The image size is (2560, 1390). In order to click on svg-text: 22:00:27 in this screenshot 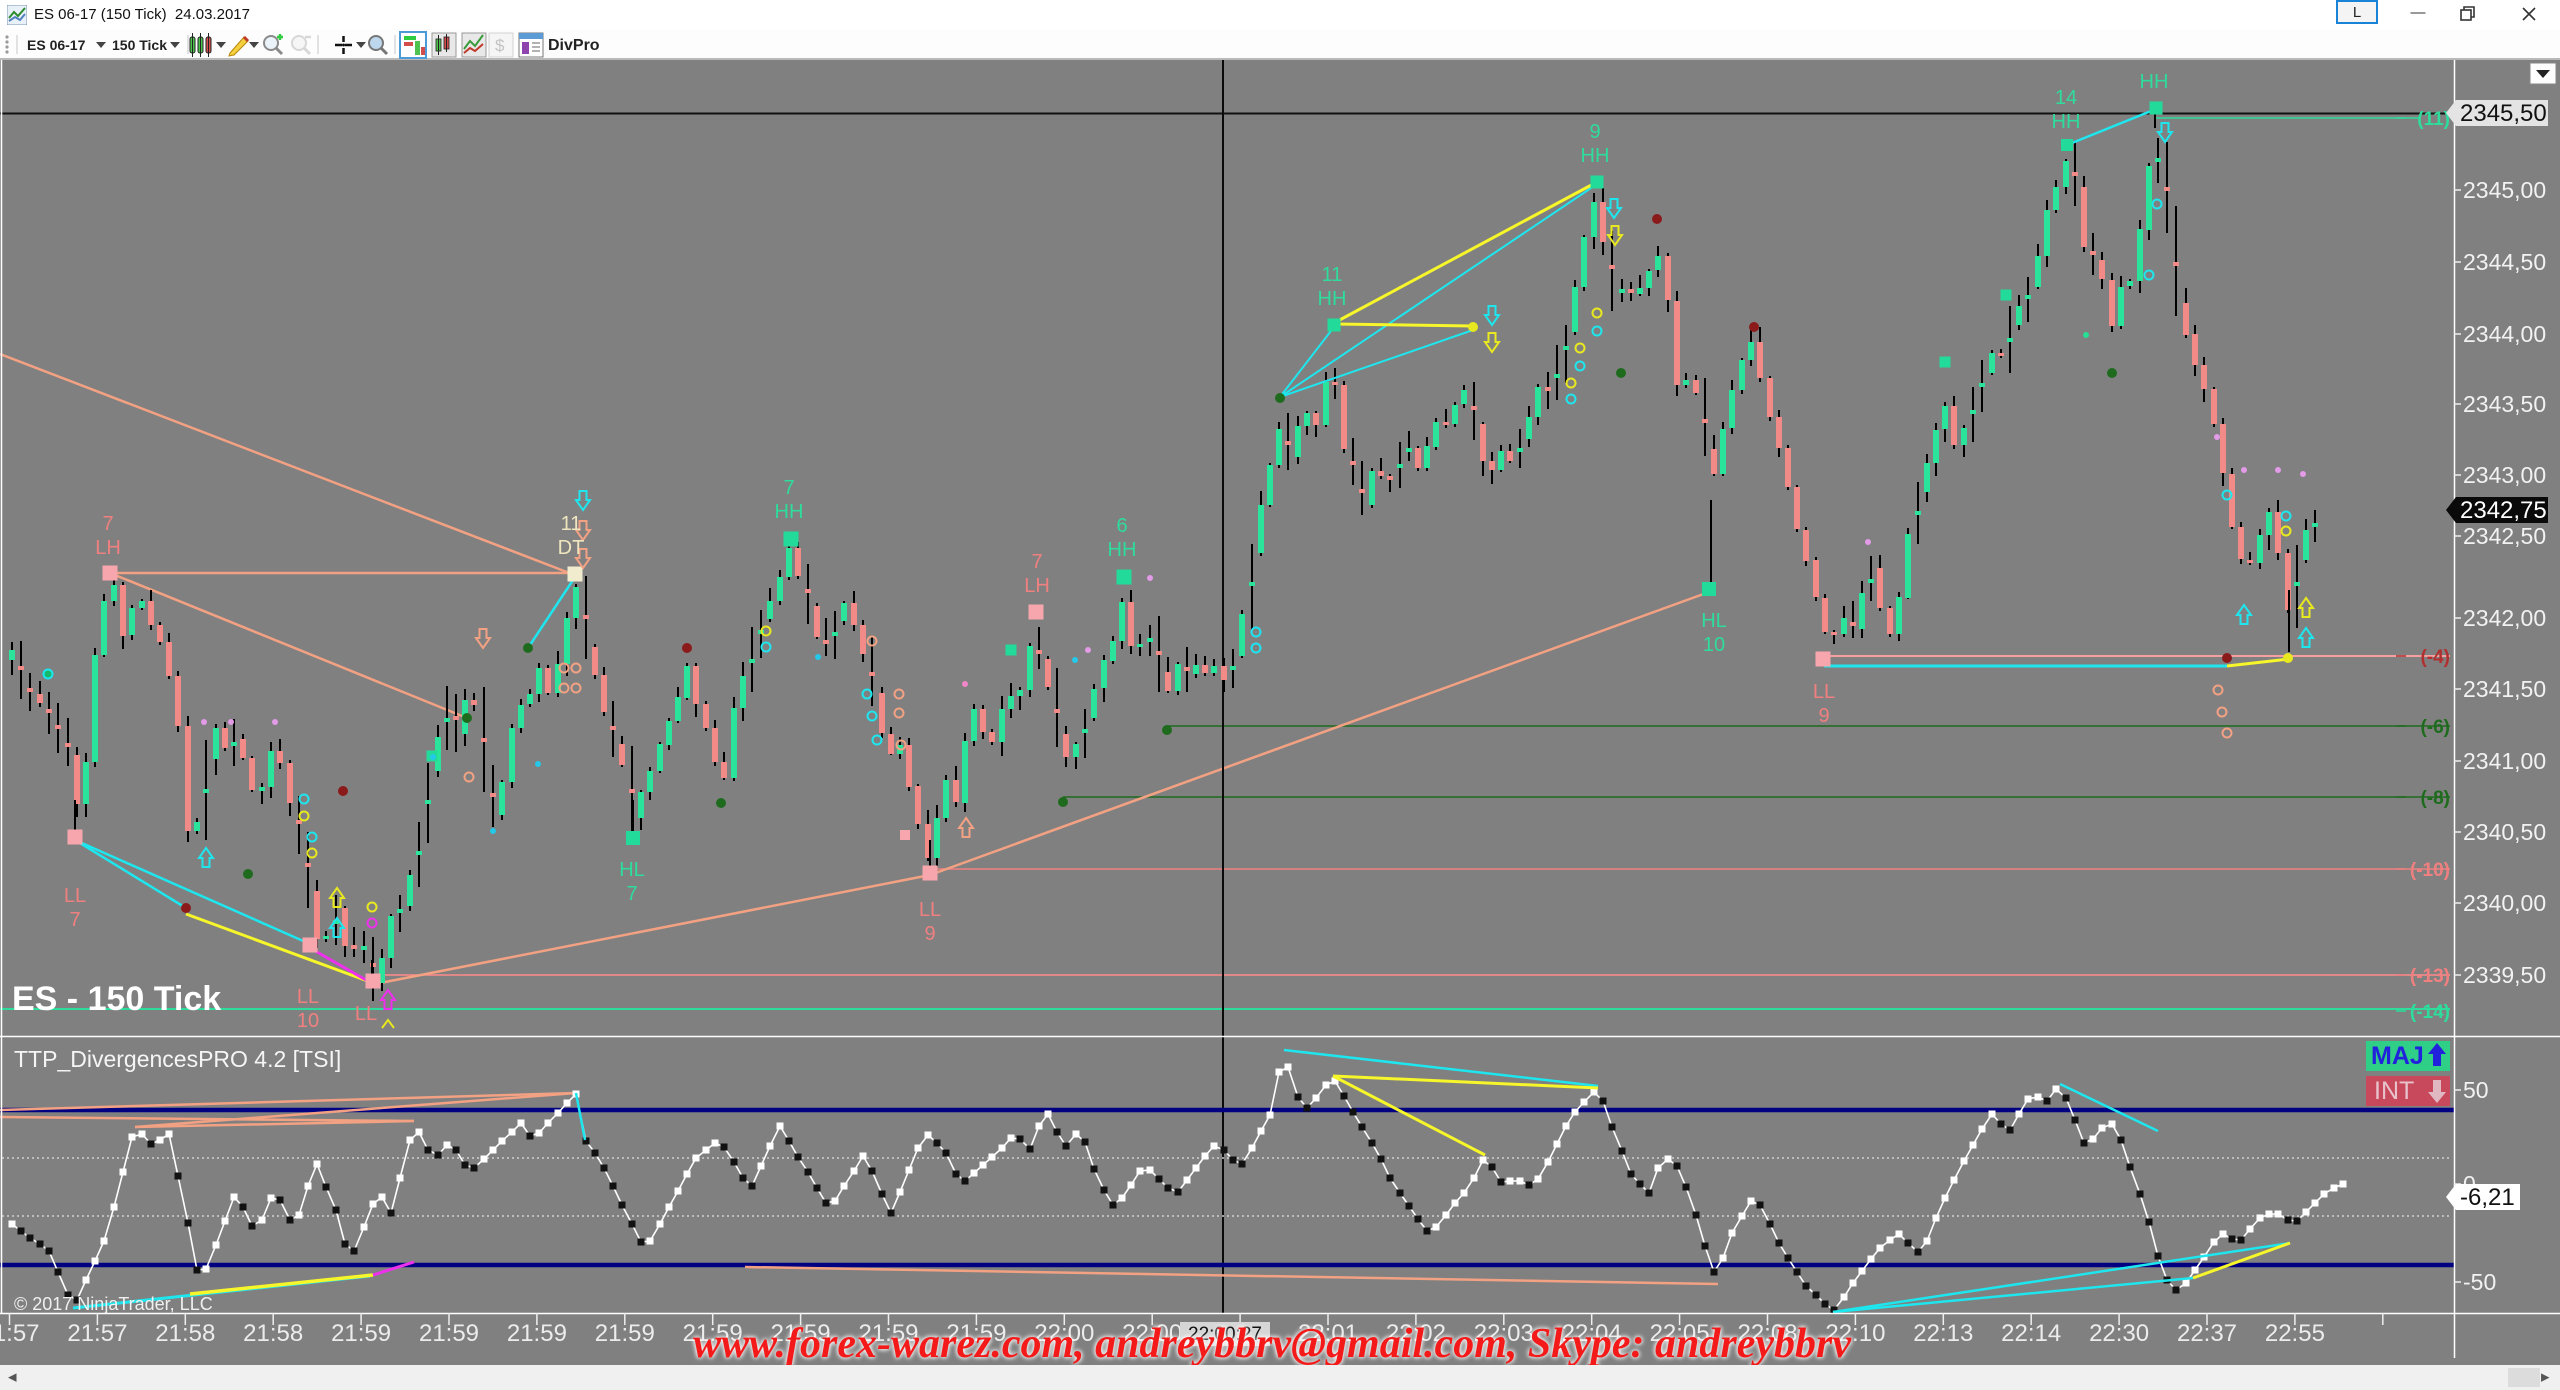, I will do `click(1225, 1334)`.